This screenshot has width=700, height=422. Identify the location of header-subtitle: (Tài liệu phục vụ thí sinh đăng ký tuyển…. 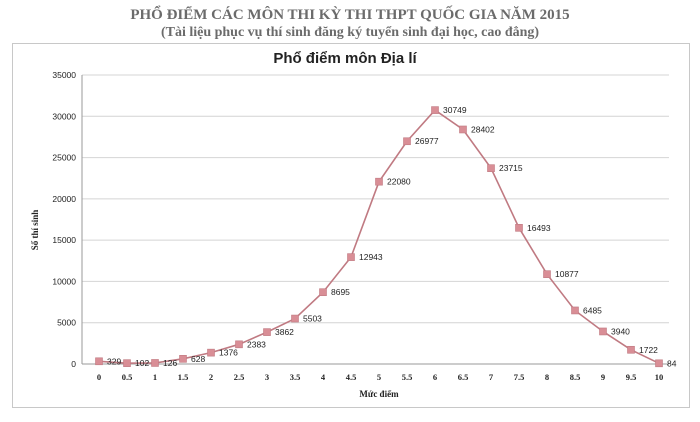
(350, 32).